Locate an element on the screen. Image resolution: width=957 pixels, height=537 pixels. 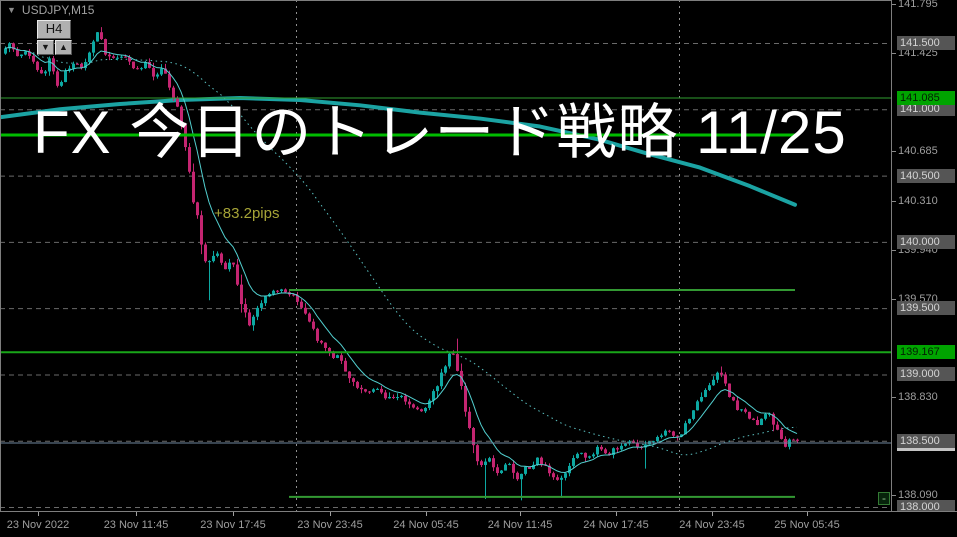
time-axis-label: 23 Nov 17:45 is located at coordinates (233, 525).